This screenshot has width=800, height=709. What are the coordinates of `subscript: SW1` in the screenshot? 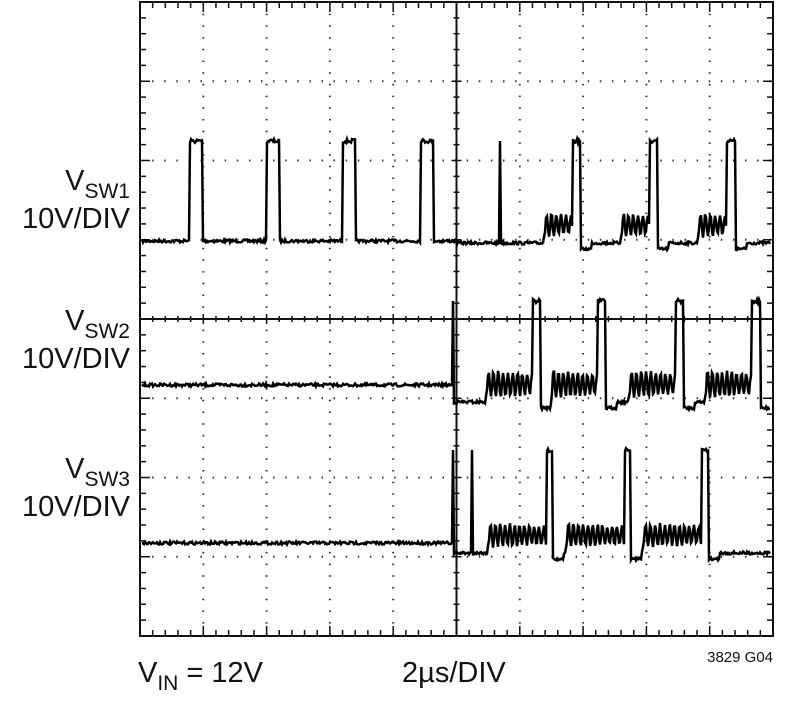 It's located at (107, 191).